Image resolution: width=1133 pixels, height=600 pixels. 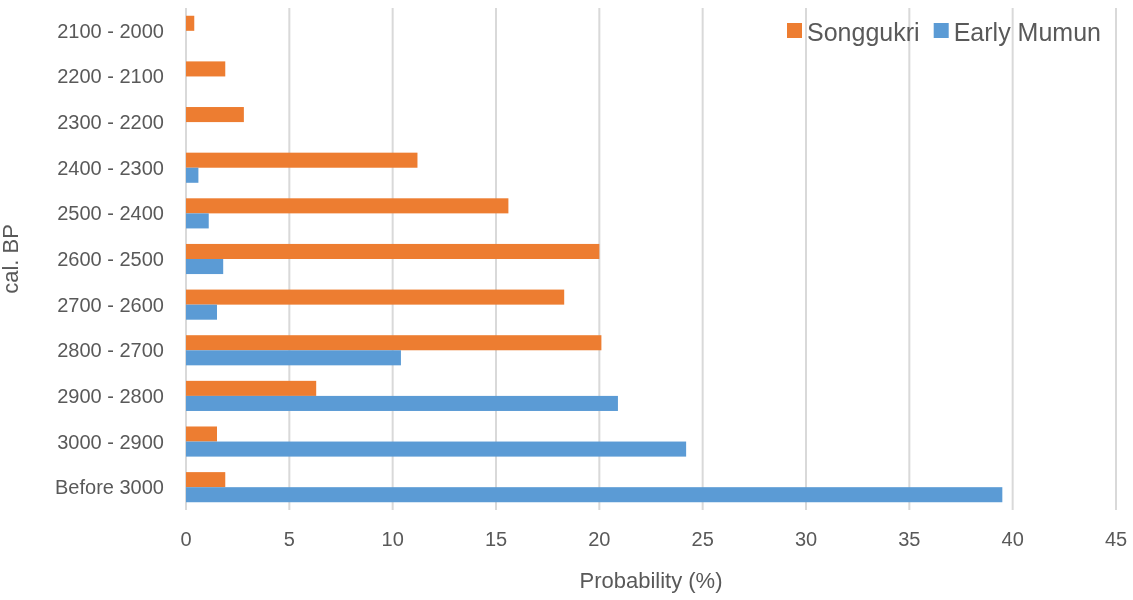 I want to click on y-tick-label: 2400 - 2300, so click(x=110, y=167).